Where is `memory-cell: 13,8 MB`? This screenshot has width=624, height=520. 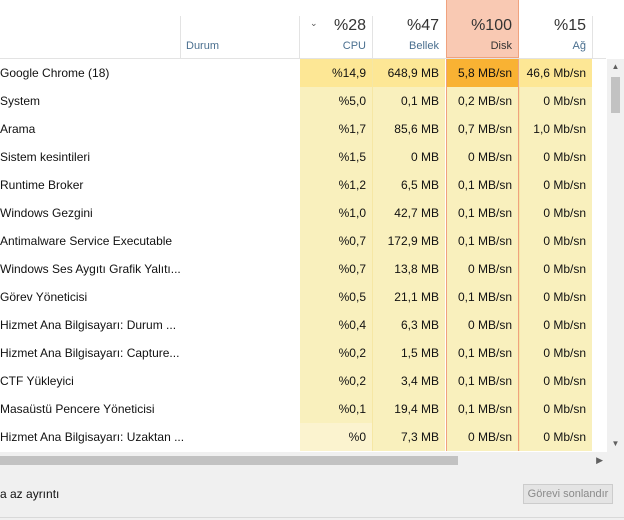
memory-cell: 13,8 MB is located at coordinates (408, 269).